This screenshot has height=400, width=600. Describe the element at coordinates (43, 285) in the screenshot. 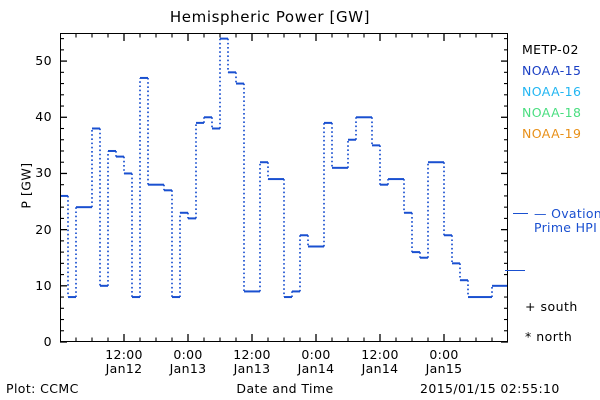

I see `y-axis-tick-label: 10` at that location.